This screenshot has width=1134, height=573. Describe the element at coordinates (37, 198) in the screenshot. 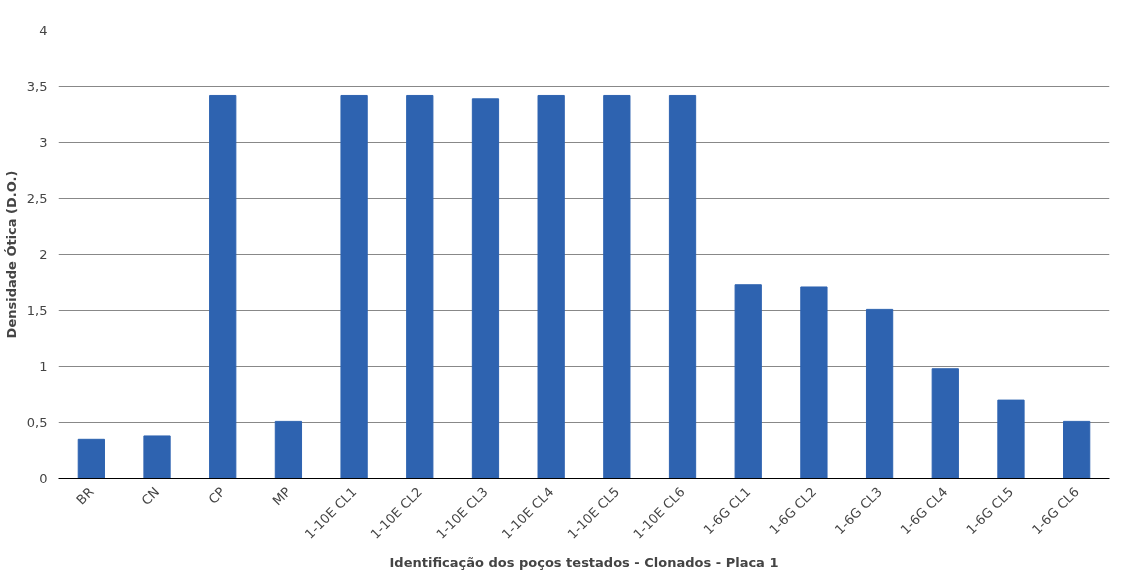

I see `y-tick-label: 2,5` at that location.